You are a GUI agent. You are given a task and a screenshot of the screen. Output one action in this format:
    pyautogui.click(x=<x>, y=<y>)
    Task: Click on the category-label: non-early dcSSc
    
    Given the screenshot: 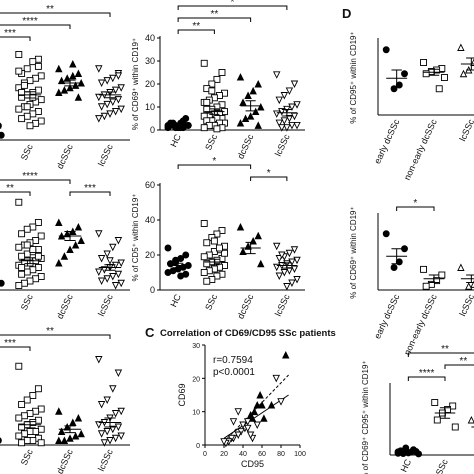 What is the action you would take?
    pyautogui.click(x=420, y=149)
    